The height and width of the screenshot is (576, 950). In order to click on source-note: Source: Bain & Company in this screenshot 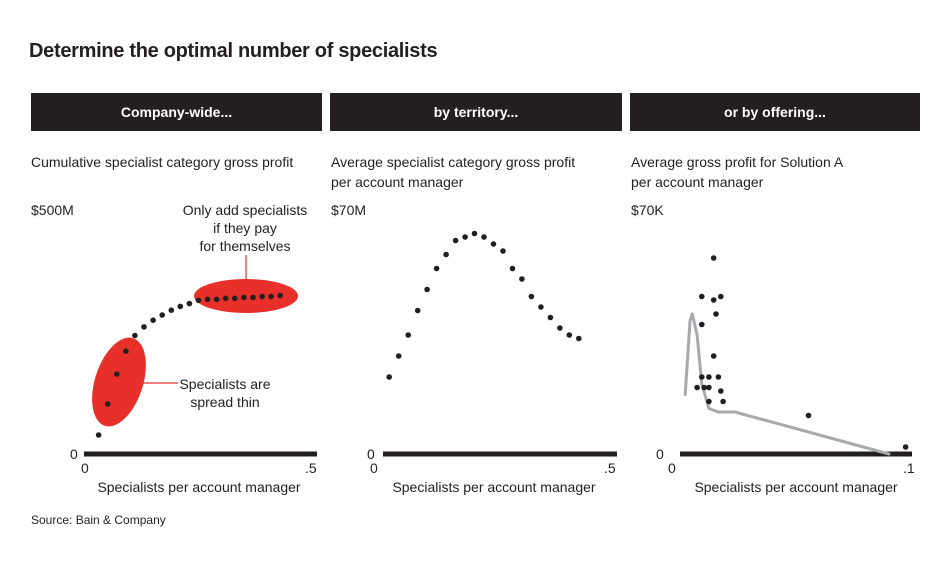, I will do `click(98, 520)`.